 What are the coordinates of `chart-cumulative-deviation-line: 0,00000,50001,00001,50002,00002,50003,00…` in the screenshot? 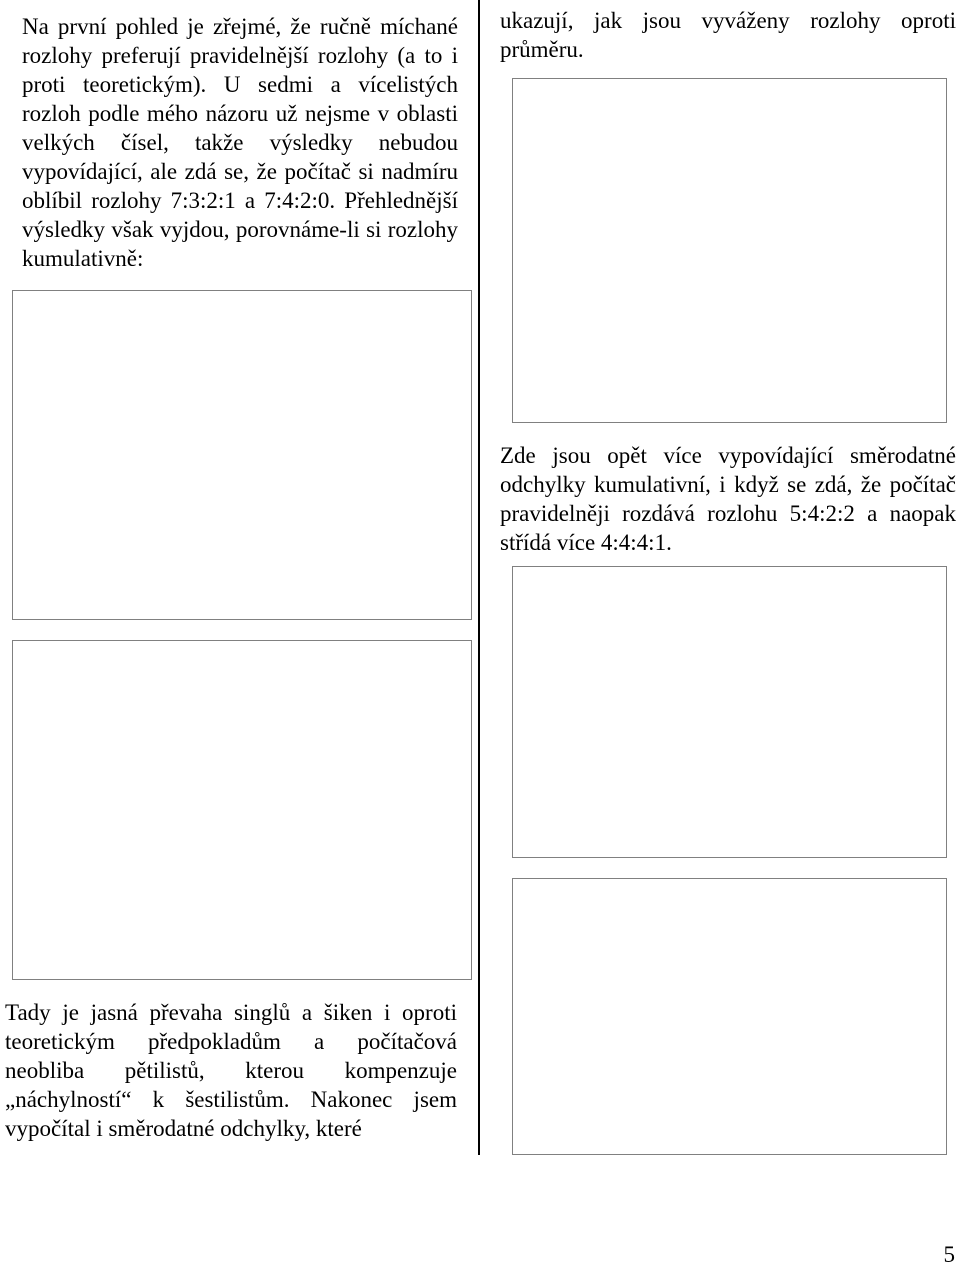 It's located at (729, 712).